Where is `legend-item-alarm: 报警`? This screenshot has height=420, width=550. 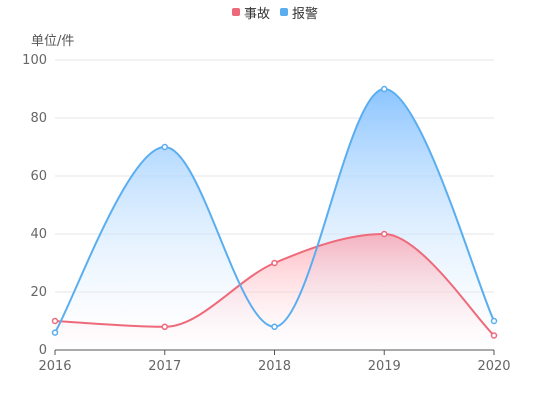 legend-item-alarm: 报警 is located at coordinates (299, 12).